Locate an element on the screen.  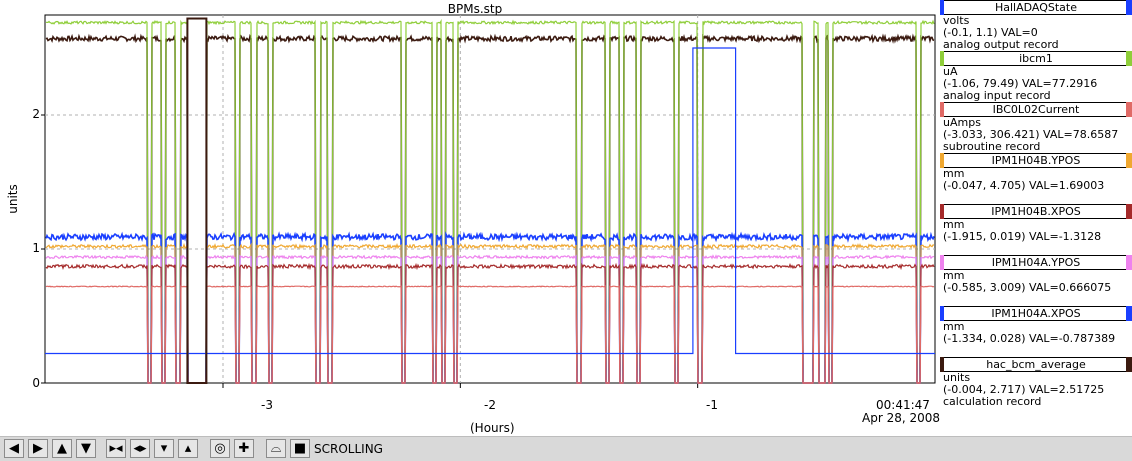
legend-item-name-box: IPM1H04B.XPOS is located at coordinates (1036, 211).